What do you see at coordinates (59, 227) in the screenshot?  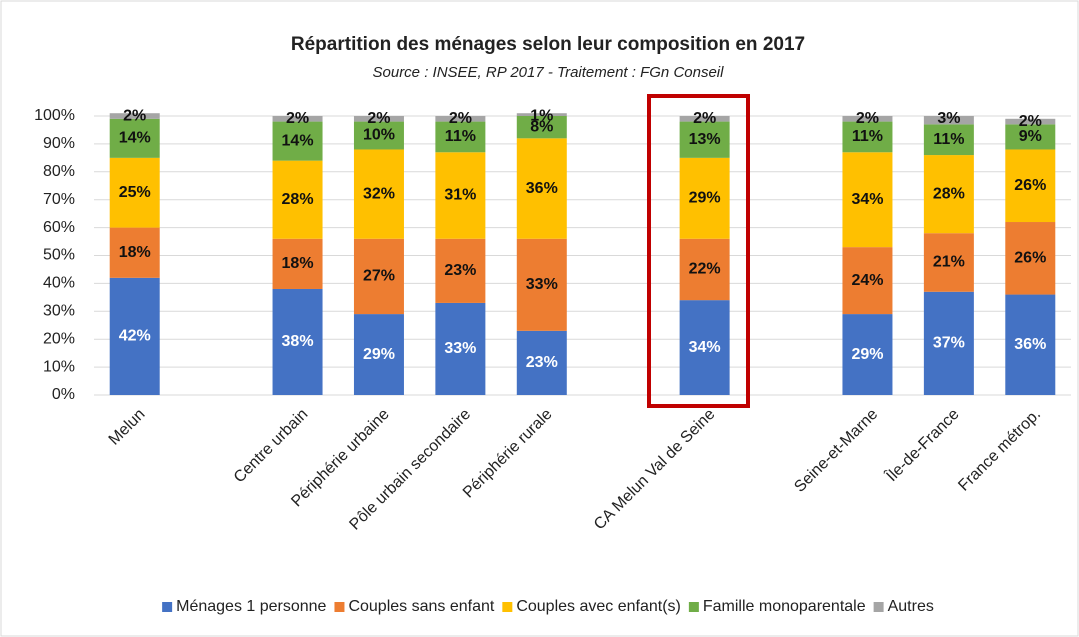 I see `y-tick-label: 60%` at bounding box center [59, 227].